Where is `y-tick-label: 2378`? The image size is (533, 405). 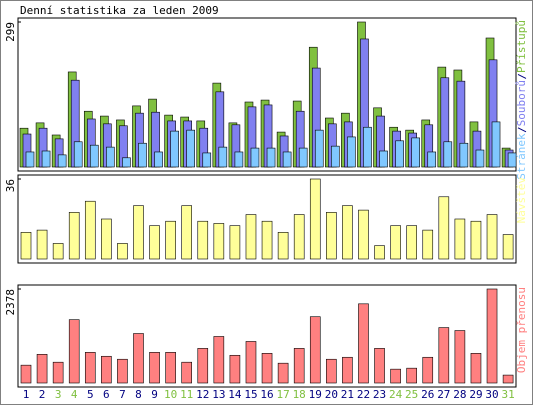 y-tick-label: 2378 is located at coordinates (10, 302).